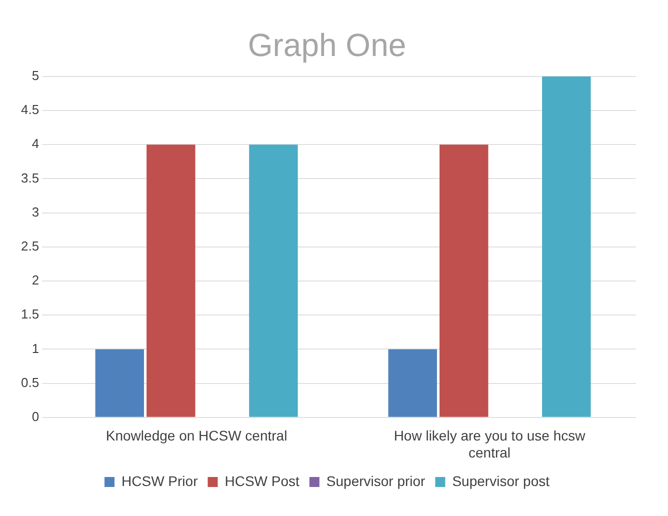 Image resolution: width=668 pixels, height=516 pixels. What do you see at coordinates (262, 480) in the screenshot?
I see `legend-label: HCSW Post` at bounding box center [262, 480].